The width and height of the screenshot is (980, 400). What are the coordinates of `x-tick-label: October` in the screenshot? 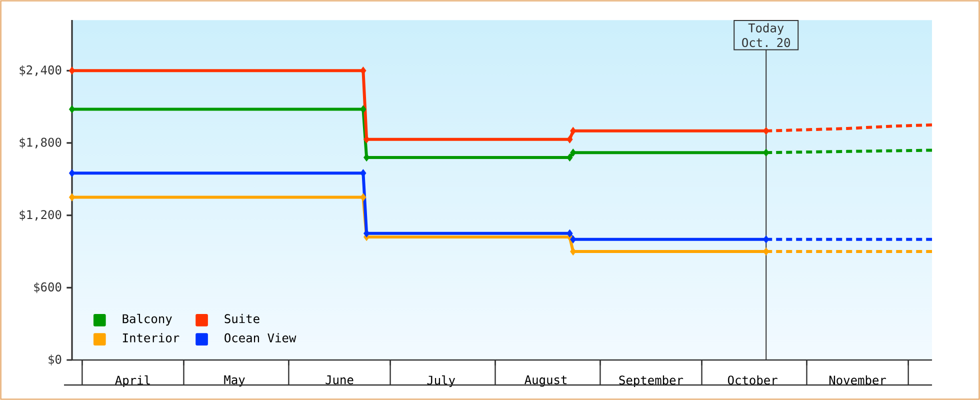 It's located at (753, 380).